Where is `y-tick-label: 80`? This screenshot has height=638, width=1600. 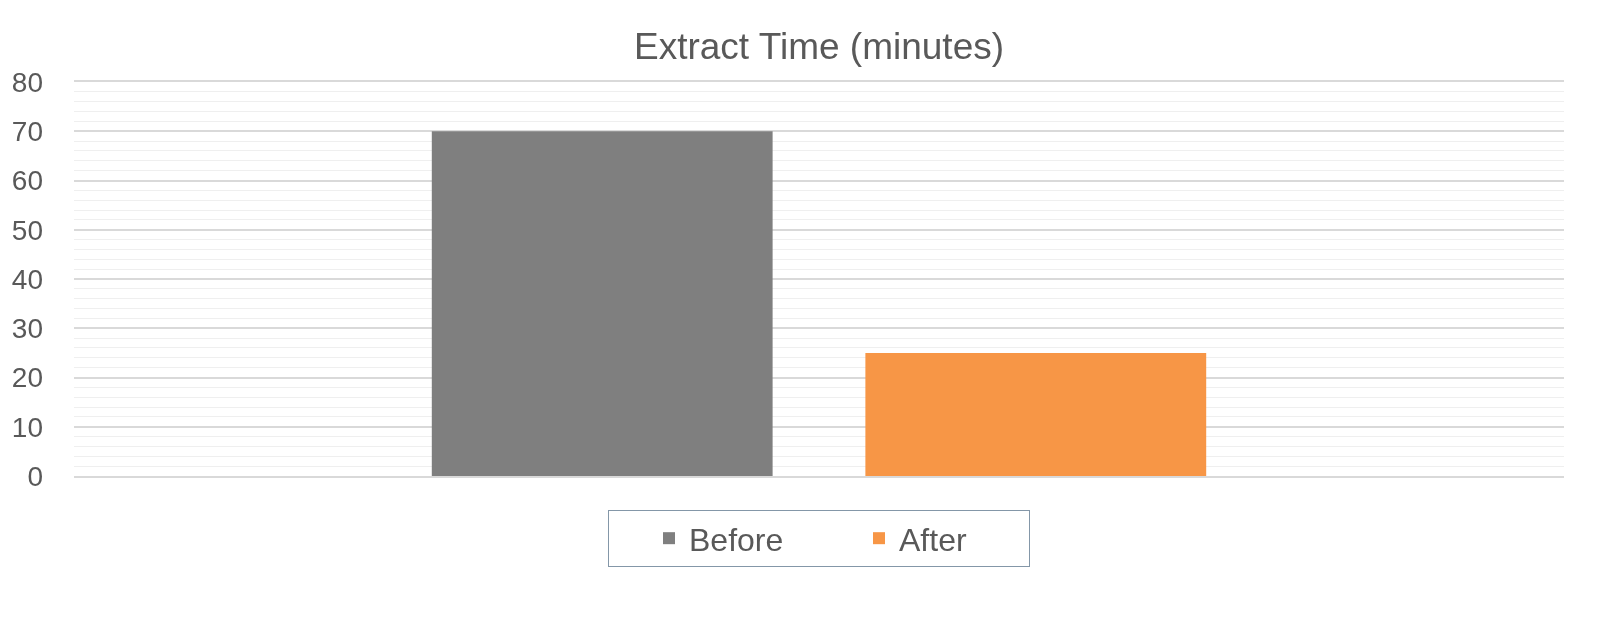 y-tick-label: 80 is located at coordinates (27, 82).